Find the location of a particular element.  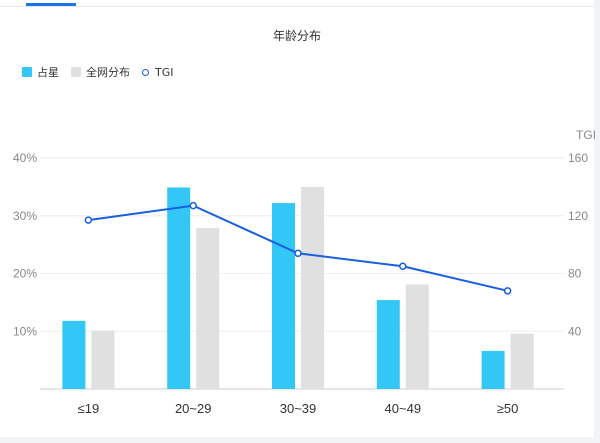

legend-item-tgi: TGI is located at coordinates (158, 72).